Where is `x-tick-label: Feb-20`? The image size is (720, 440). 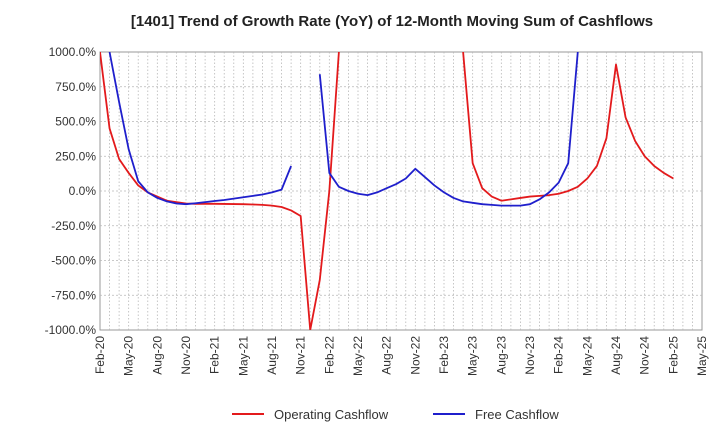
x-tick-label: Feb-20 is located at coordinates (100, 355).